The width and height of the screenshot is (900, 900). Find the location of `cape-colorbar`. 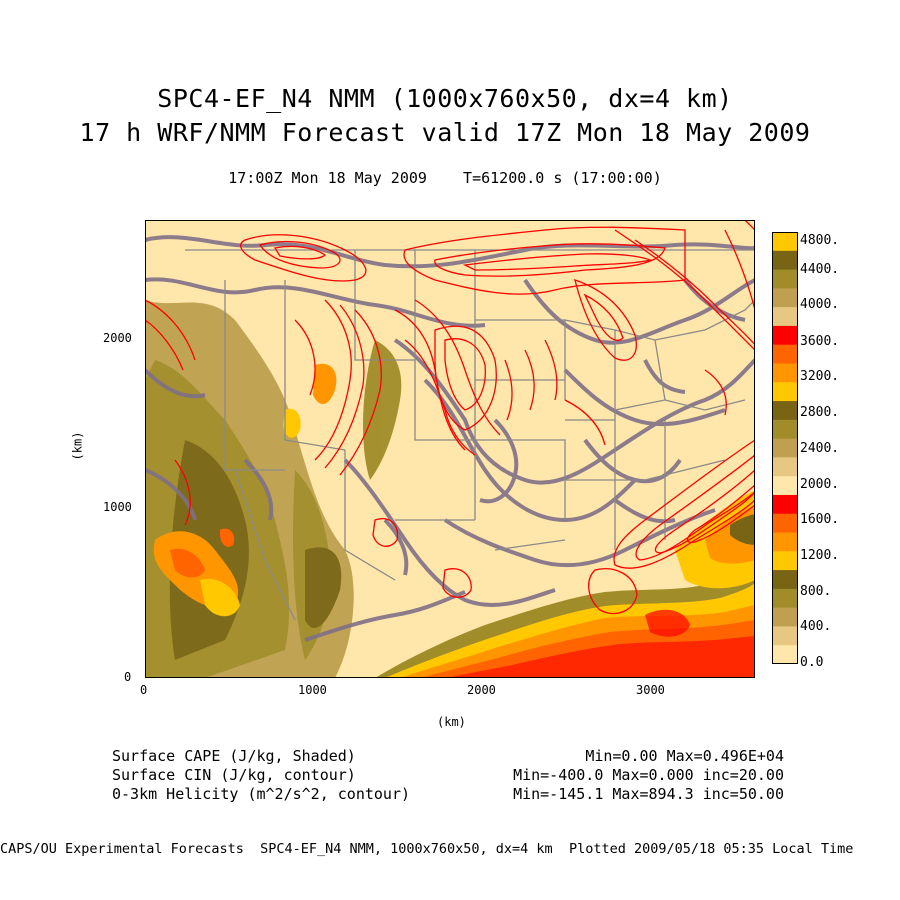

cape-colorbar is located at coordinates (785, 448).